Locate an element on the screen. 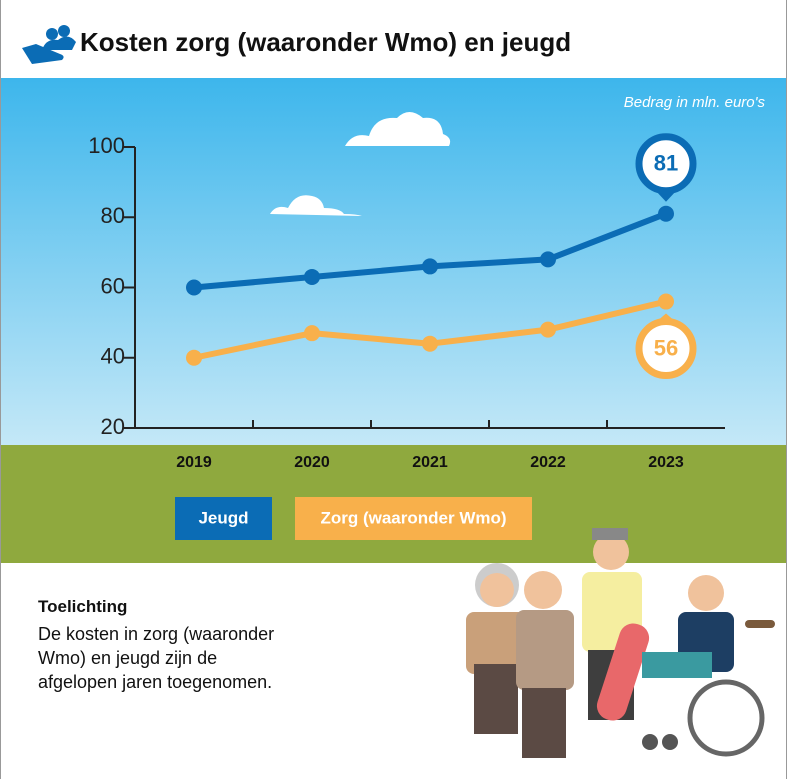 The image size is (787, 779). note-title: Toelichting is located at coordinates (83, 606).